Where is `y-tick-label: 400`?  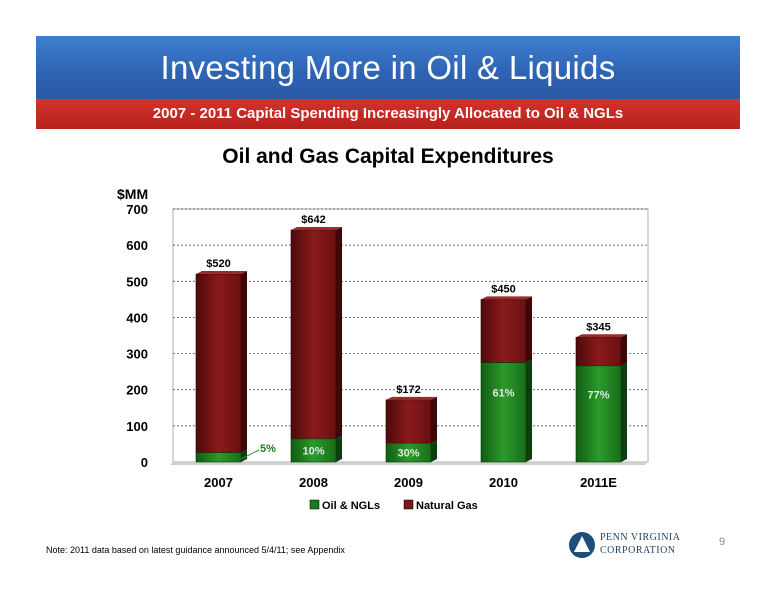 y-tick-label: 400 is located at coordinates (137, 317).